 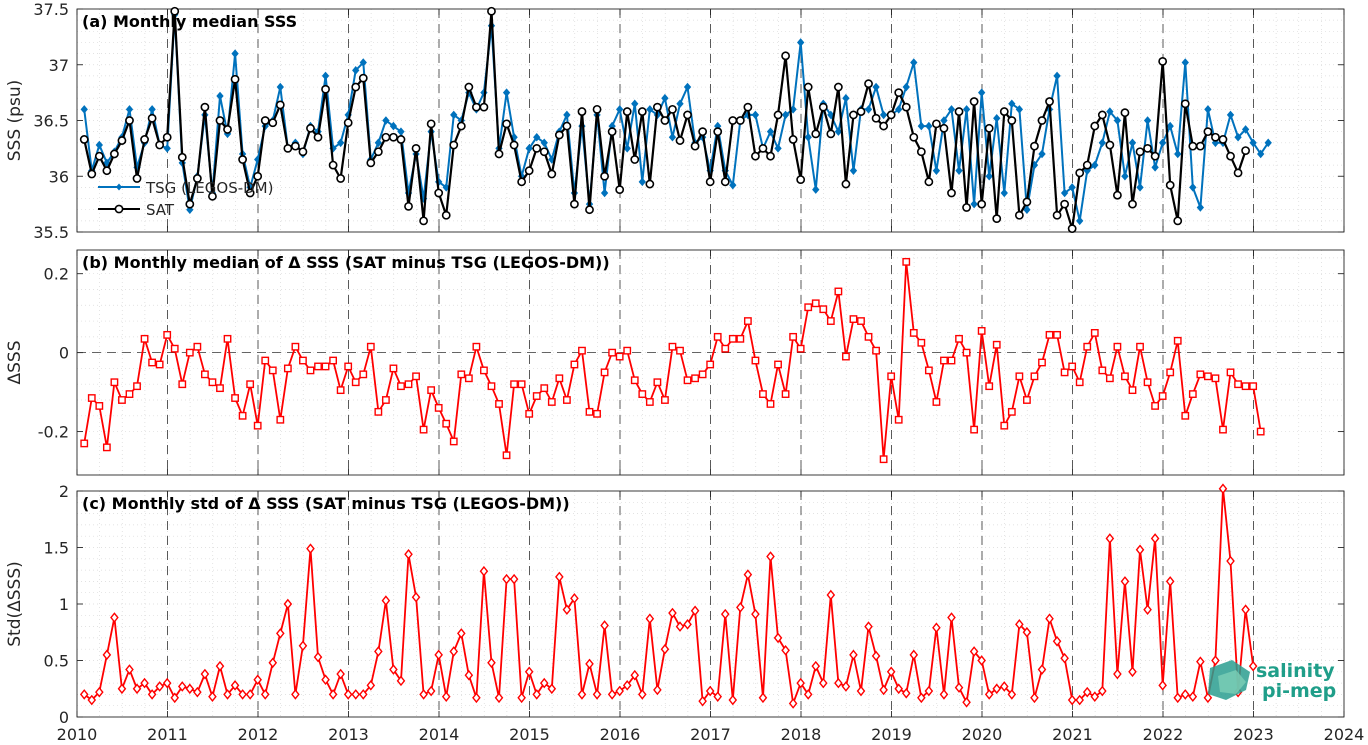 I want to click on y-tick-label: 0.2, so click(x=56, y=274).